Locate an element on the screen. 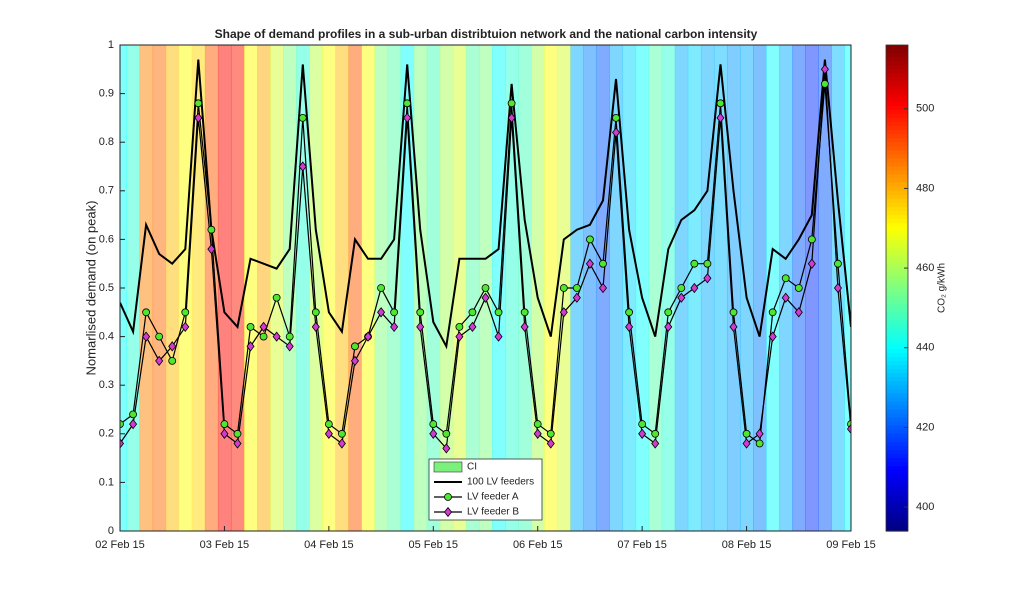 The height and width of the screenshot is (597, 1024). x-tick-label: 04 Feb 15 is located at coordinates (329, 545).